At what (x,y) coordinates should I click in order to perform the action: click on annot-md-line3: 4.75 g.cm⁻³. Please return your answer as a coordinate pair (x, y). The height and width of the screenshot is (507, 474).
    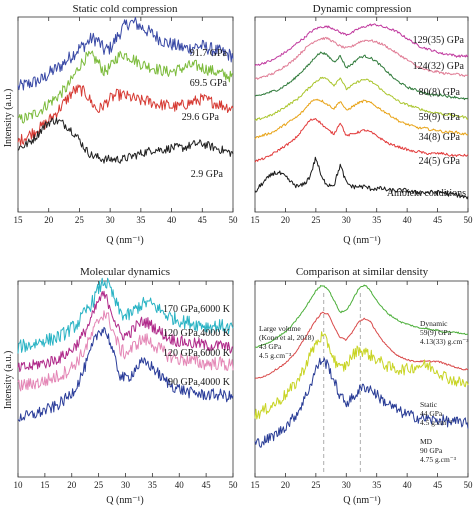
    Looking at the image, I should click on (438, 459).